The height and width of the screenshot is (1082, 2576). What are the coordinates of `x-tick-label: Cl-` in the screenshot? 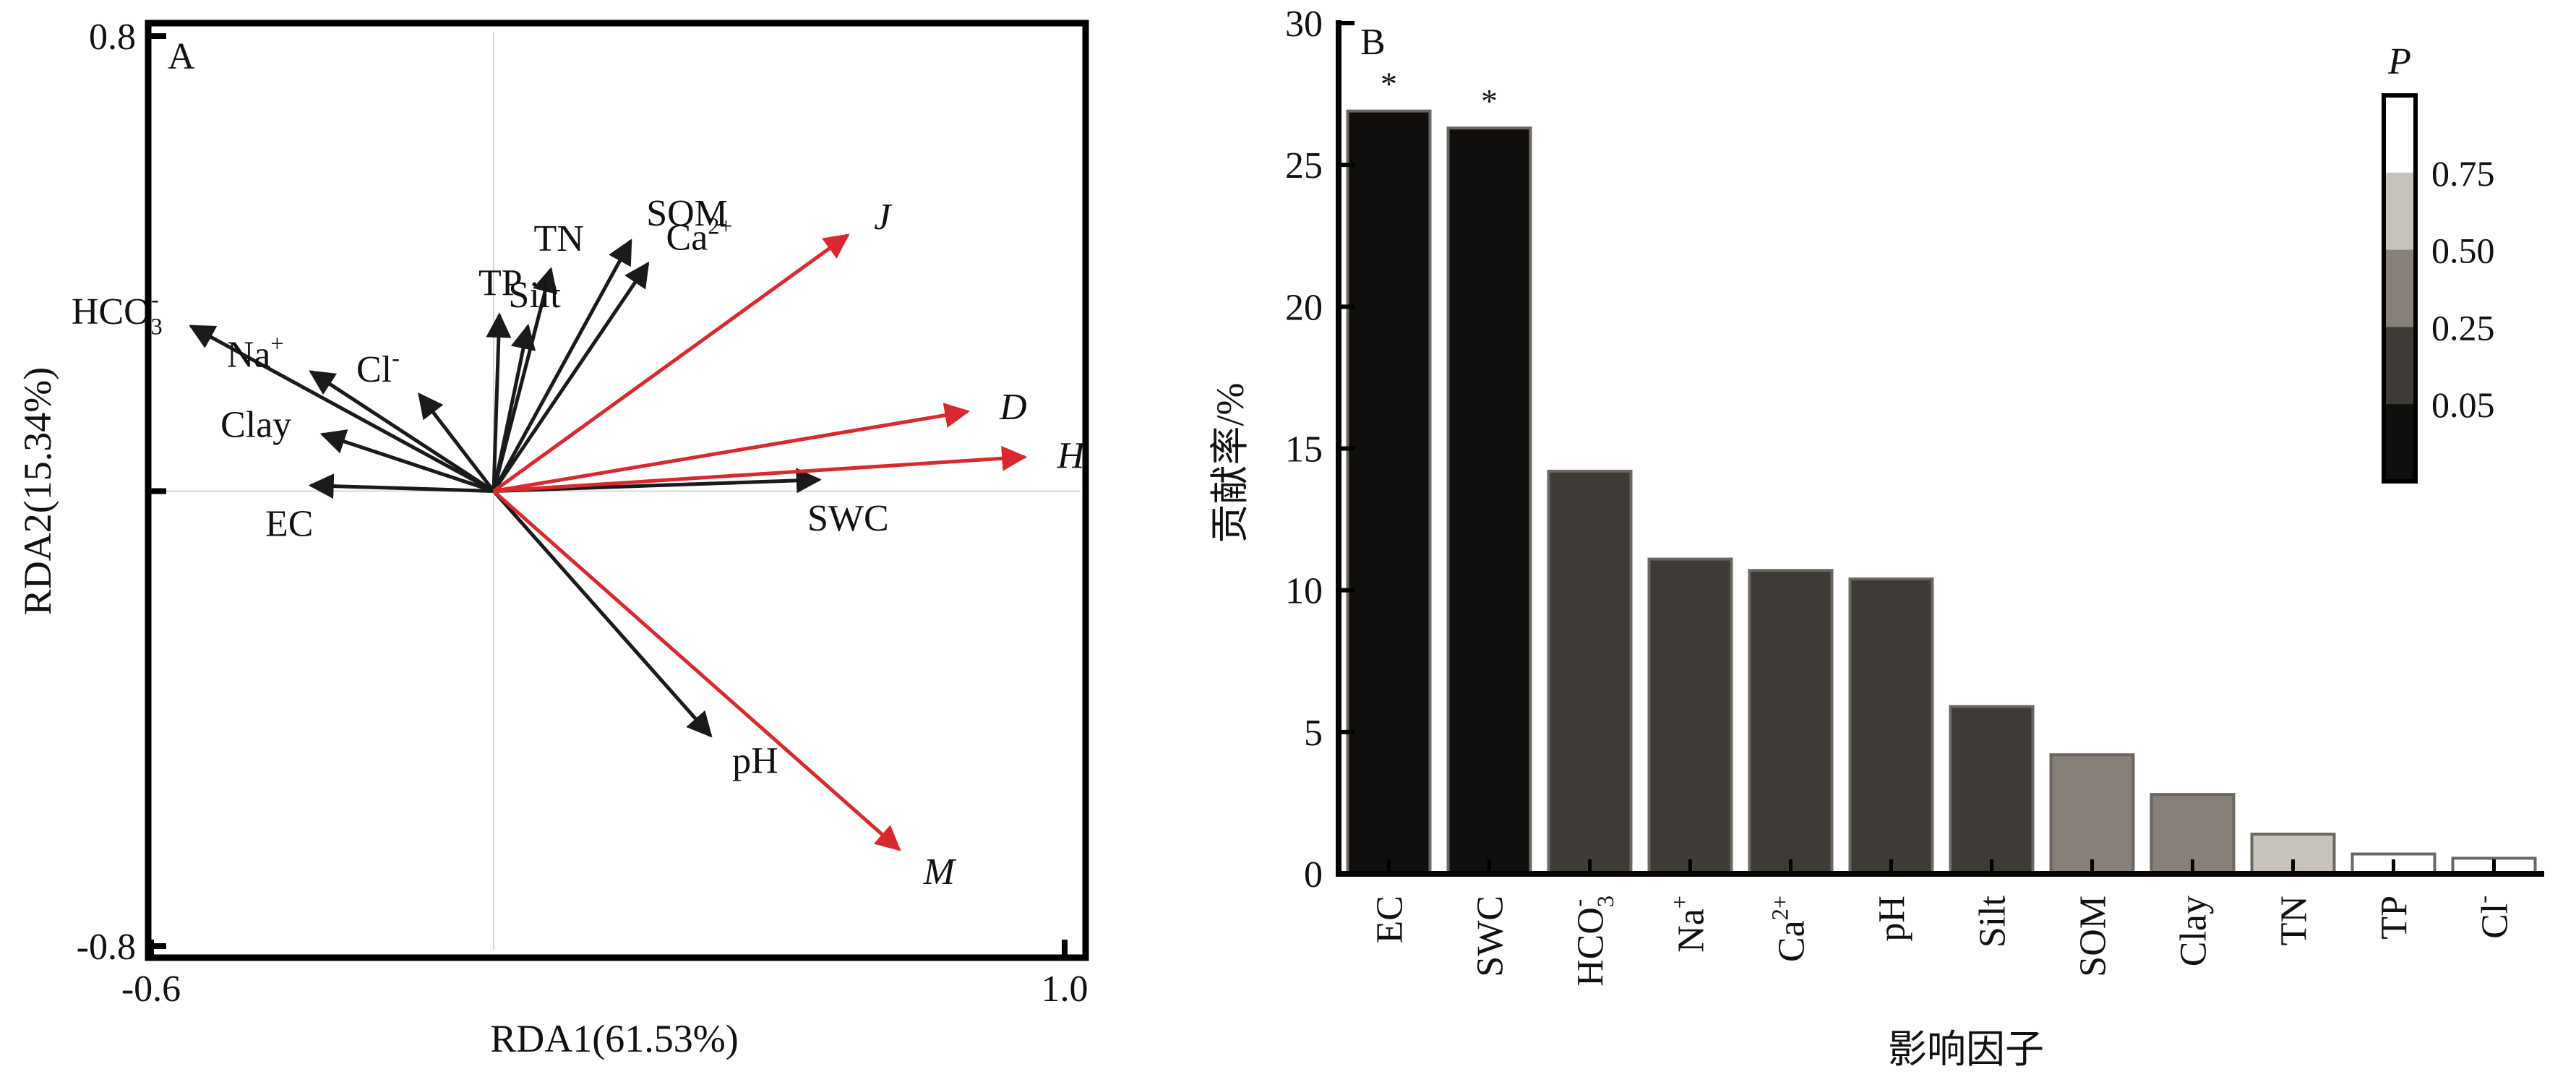 It's located at (2493, 918).